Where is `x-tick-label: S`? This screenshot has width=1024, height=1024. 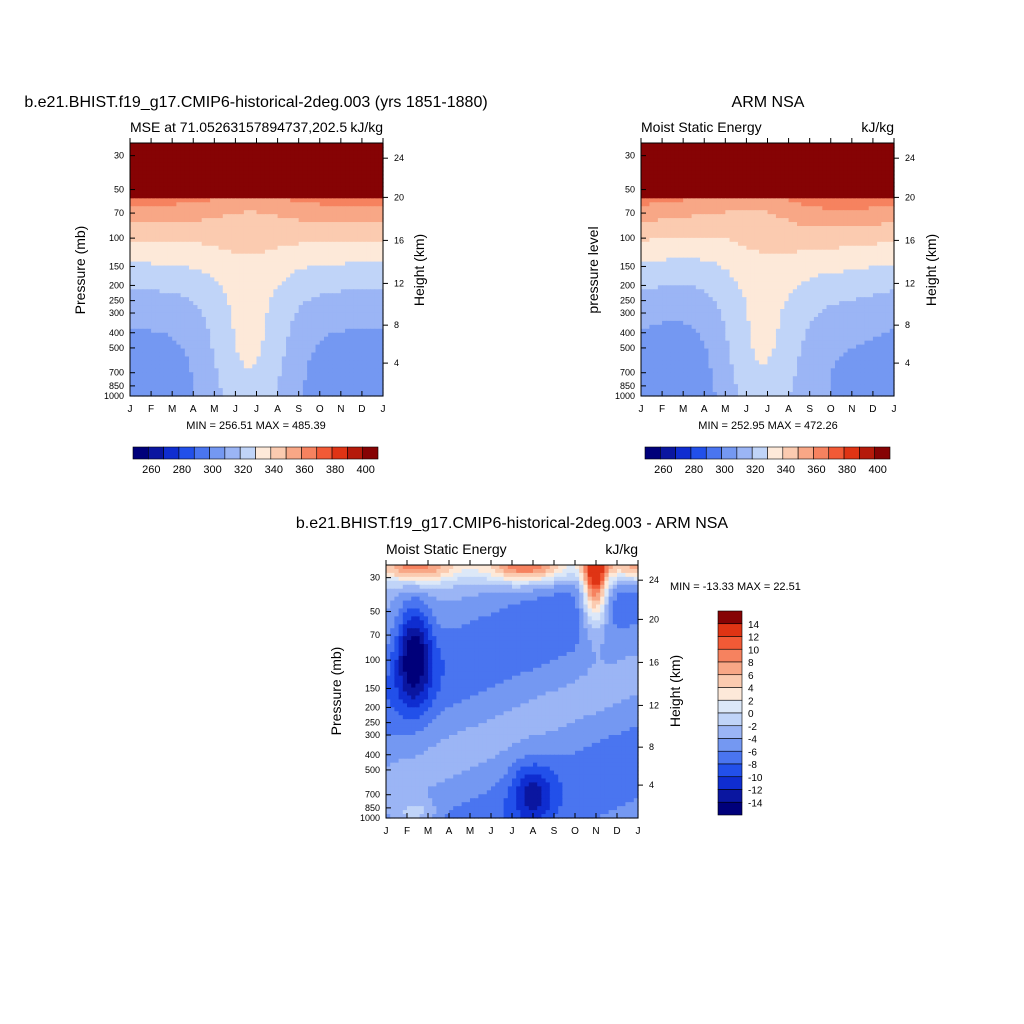 x-tick-label: S is located at coordinates (298, 409).